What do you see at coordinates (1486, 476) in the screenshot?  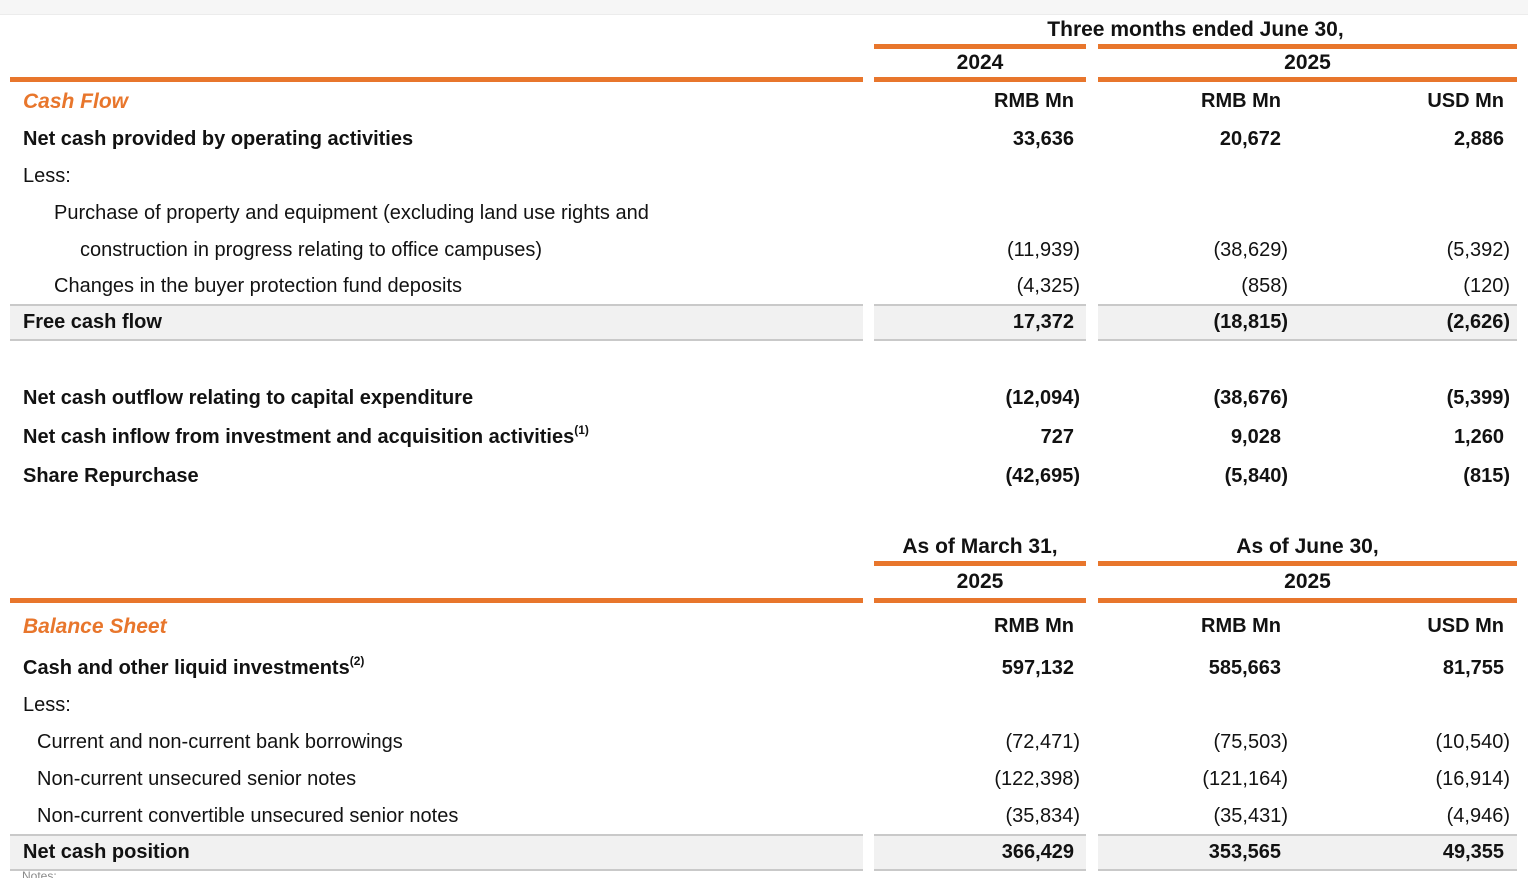 I see `value-2025-usd: (815)` at bounding box center [1486, 476].